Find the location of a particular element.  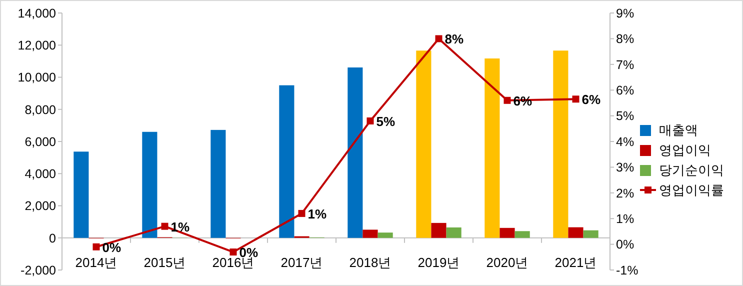

y-tick-label: 14,000 is located at coordinates (37, 13).